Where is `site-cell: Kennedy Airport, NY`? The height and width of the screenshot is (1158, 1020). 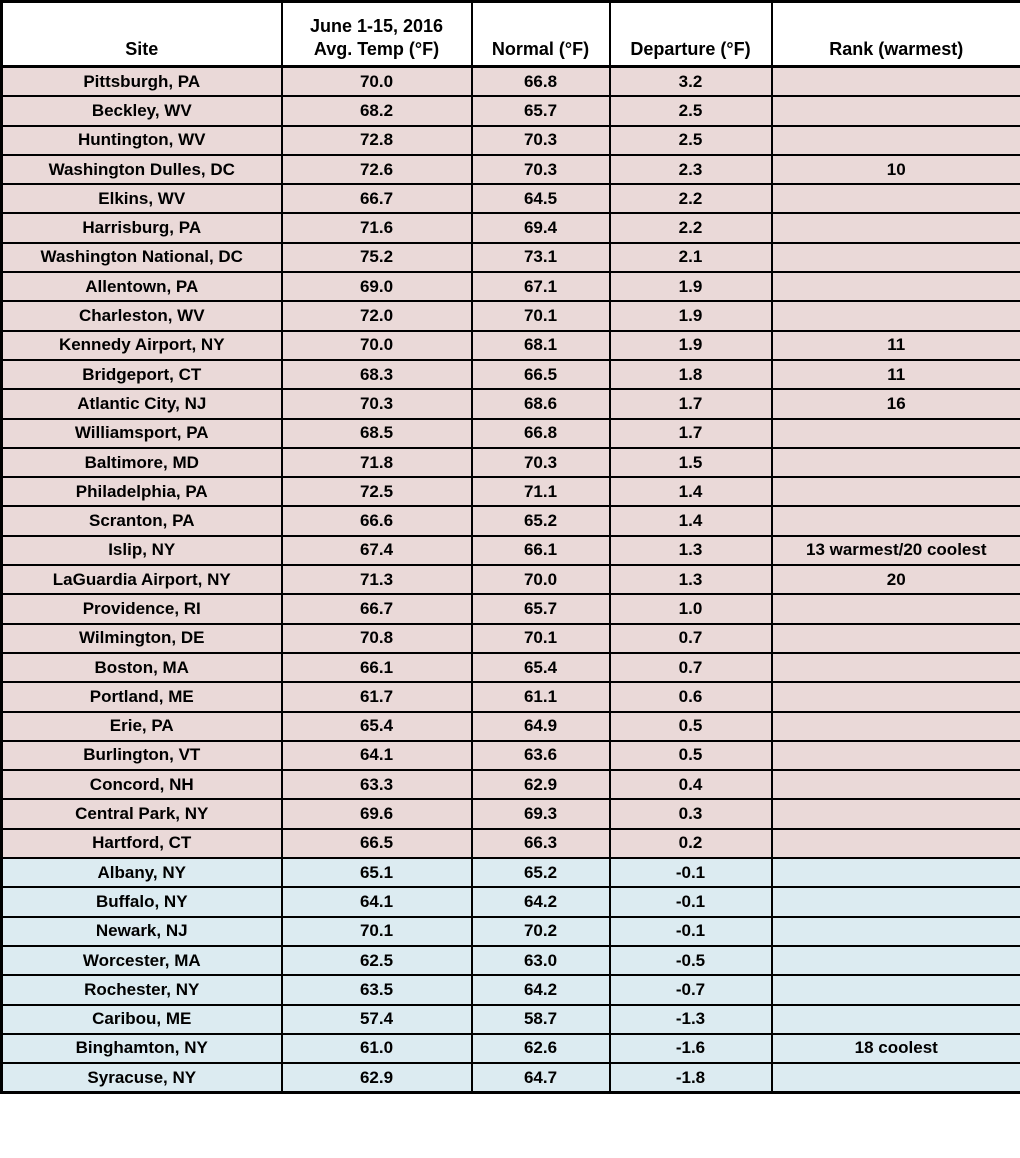
site-cell: Kennedy Airport, NY is located at coordinates (141, 345).